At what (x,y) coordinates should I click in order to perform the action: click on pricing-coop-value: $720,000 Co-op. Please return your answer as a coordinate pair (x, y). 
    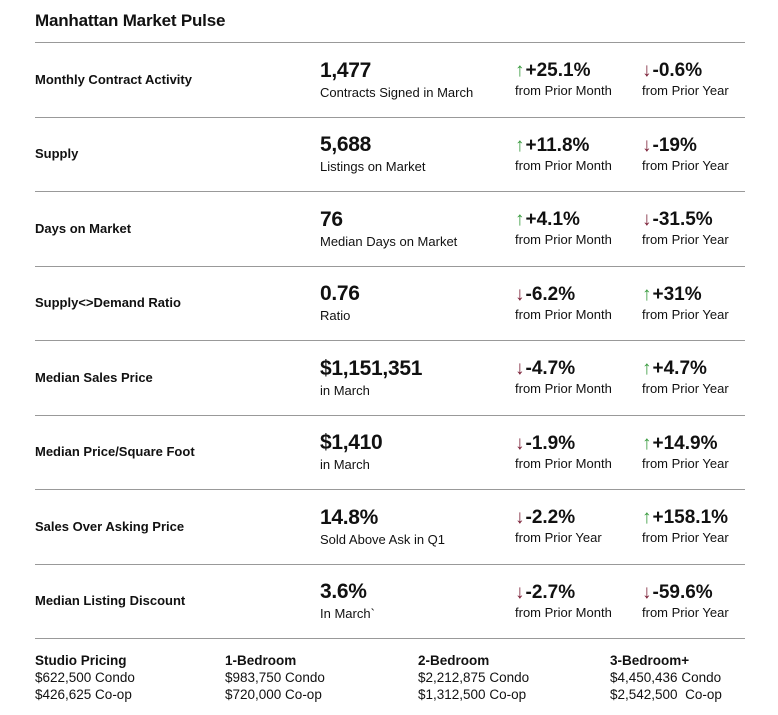
    Looking at the image, I should click on (273, 694).